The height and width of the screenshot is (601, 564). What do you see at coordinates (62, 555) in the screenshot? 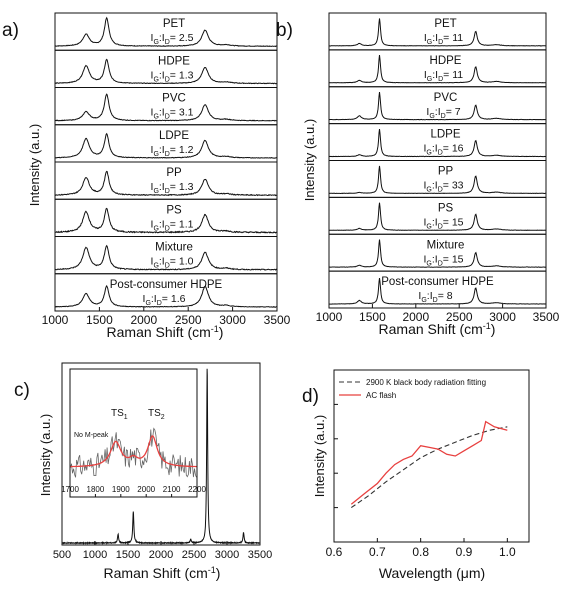
I see `x-tick-label: 500` at bounding box center [62, 555].